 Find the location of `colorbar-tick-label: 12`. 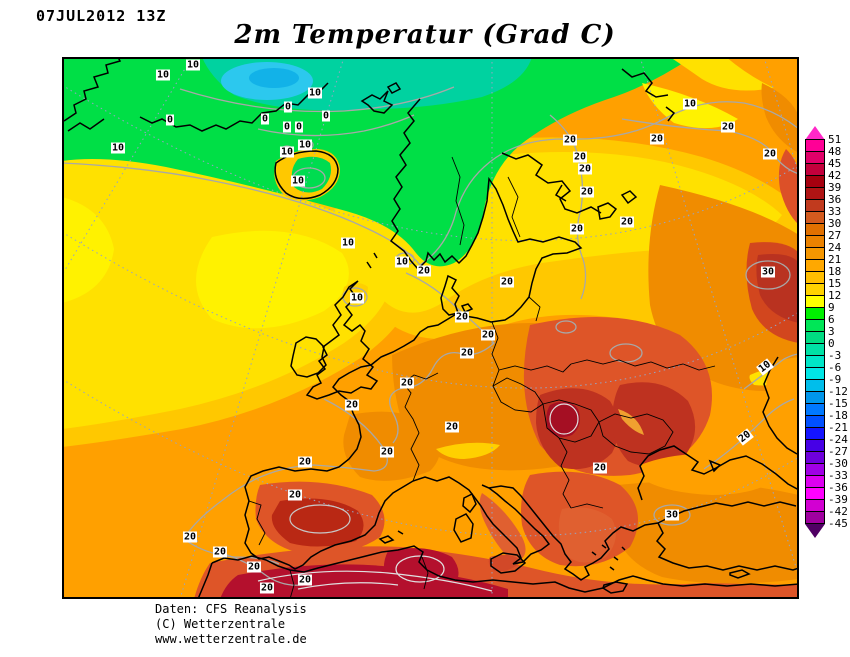

colorbar-tick-label: 12 is located at coordinates (835, 295).